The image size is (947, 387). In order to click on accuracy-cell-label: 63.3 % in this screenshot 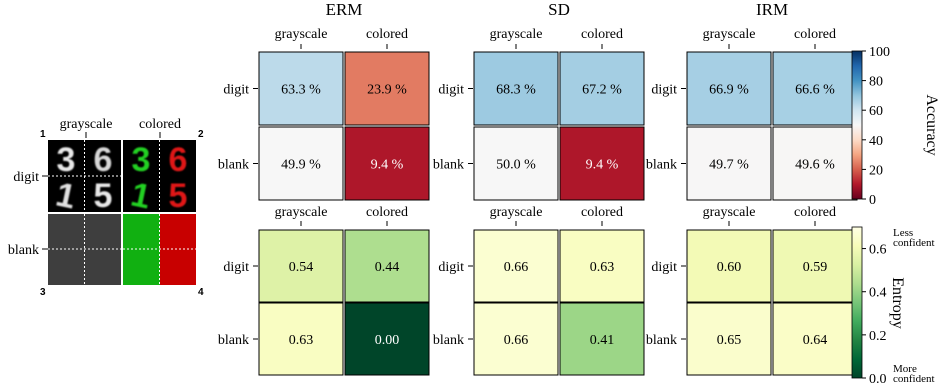, I will do `click(301, 90)`.